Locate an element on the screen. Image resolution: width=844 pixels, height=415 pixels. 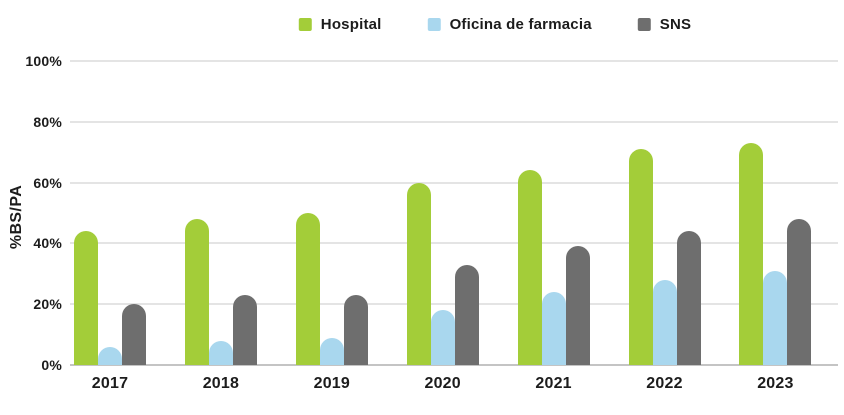
bar-sns-2018 is located at coordinates (244, 330).